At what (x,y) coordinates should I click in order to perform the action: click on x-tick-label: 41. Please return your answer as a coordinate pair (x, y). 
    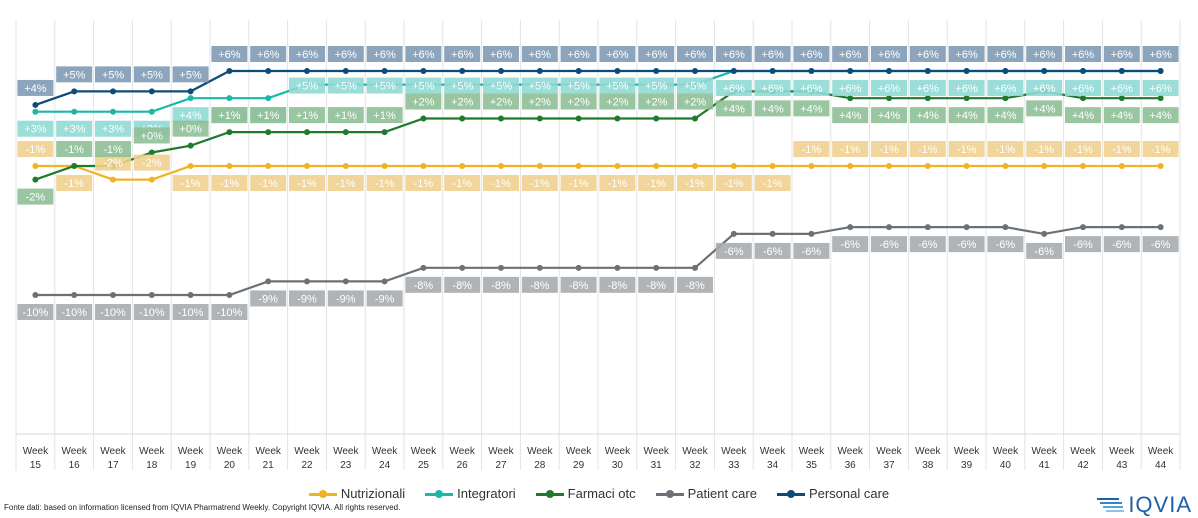
    Looking at the image, I should click on (1045, 465).